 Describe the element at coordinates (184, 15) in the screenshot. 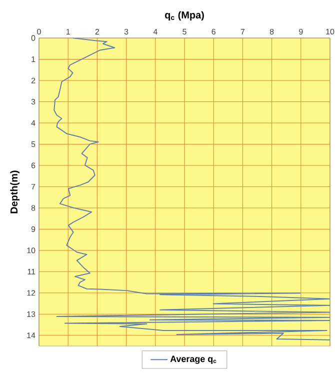

I see `x-axis-title: q$_{c}$ (Mpa)` at that location.